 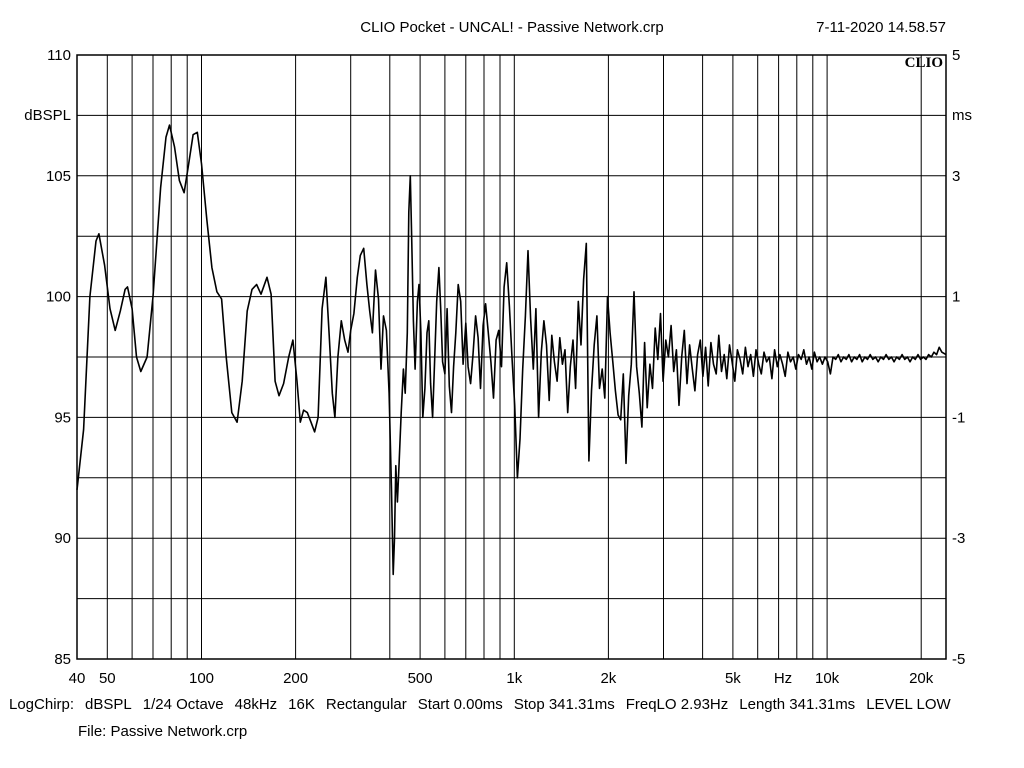 I want to click on y2-tick-label: -5, so click(x=958, y=659).